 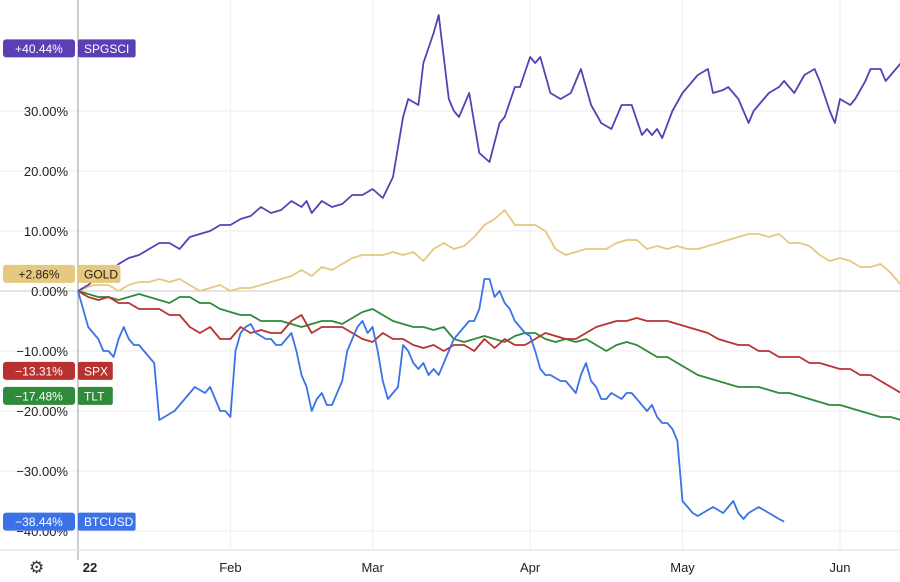 I want to click on series-line-gold, so click(x=488, y=250).